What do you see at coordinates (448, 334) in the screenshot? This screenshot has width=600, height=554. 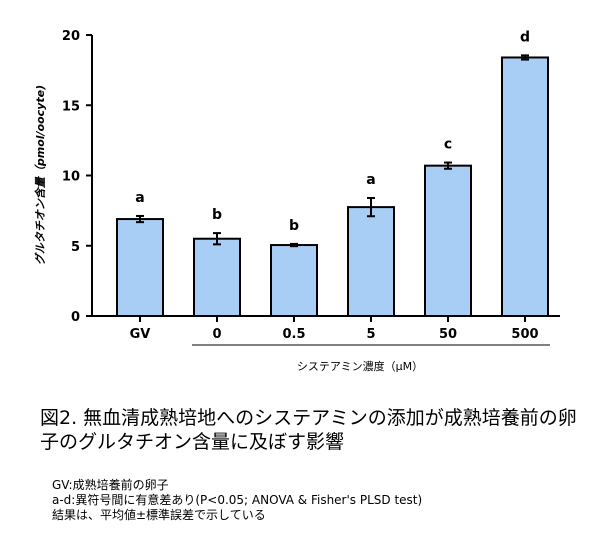 I see `x-tick-label: 50` at bounding box center [448, 334].